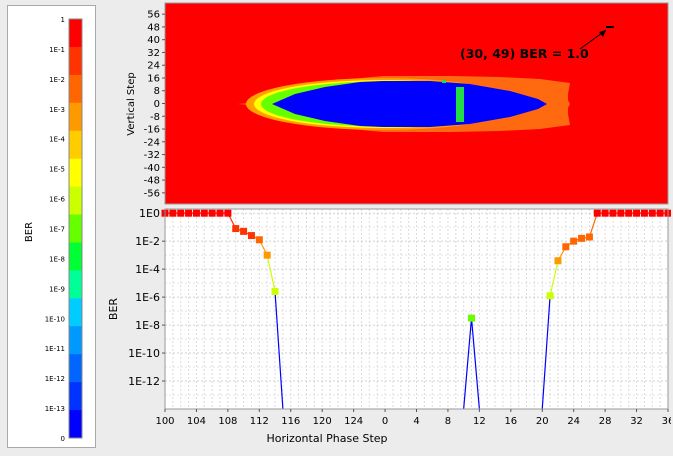 This screenshot has height=456, width=673. I want to click on colorbar-label: 1E-11, so click(55, 349).